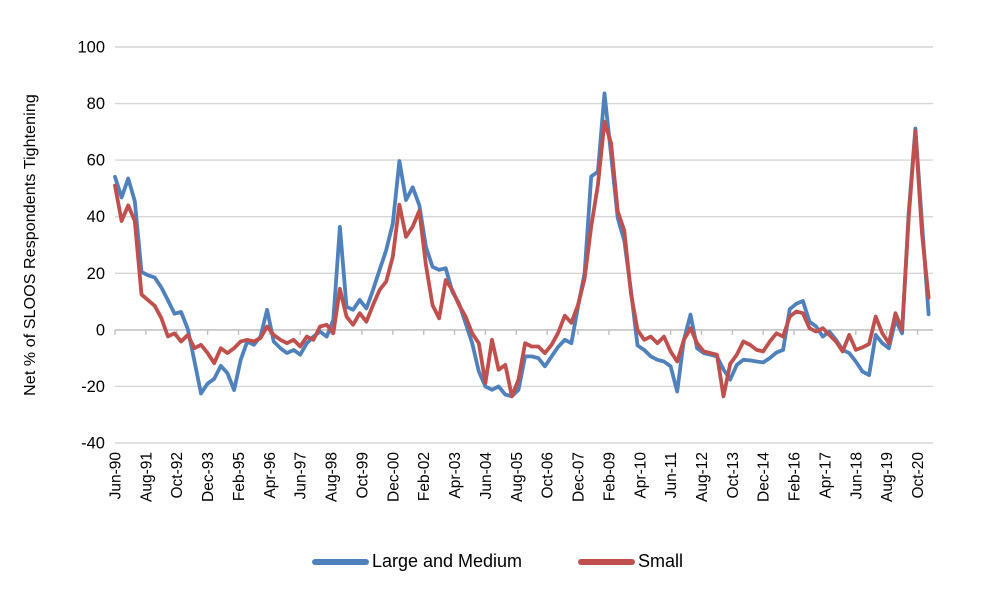 The width and height of the screenshot is (995, 613). I want to click on x-tick-label: Feb-09, so click(609, 476).